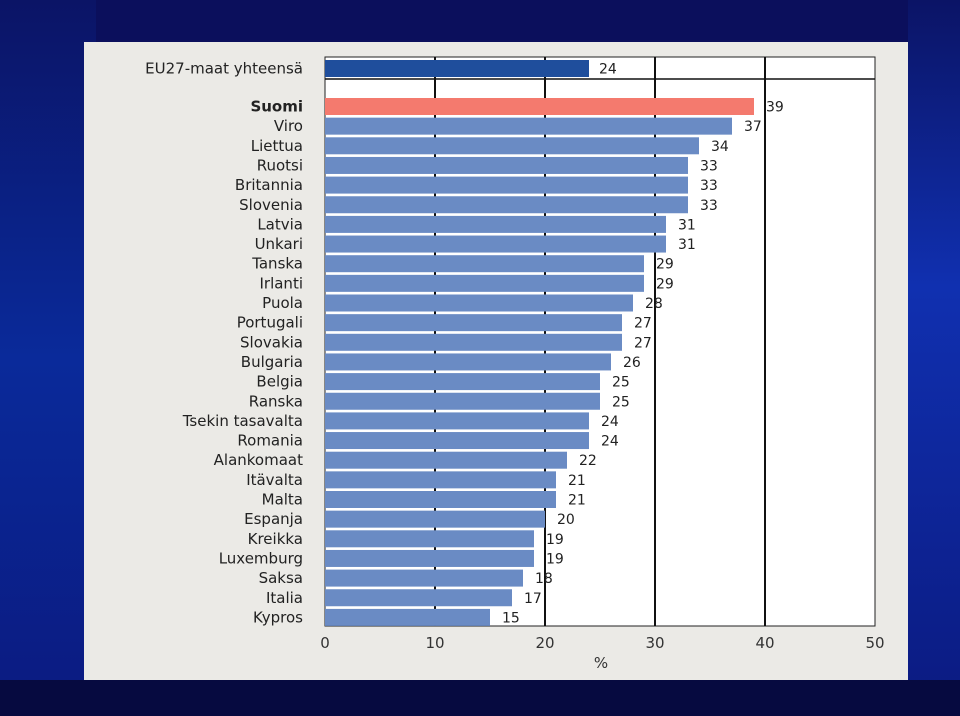  What do you see at coordinates (258, 460) in the screenshot?
I see `category-label-18: Alankomaat` at bounding box center [258, 460].